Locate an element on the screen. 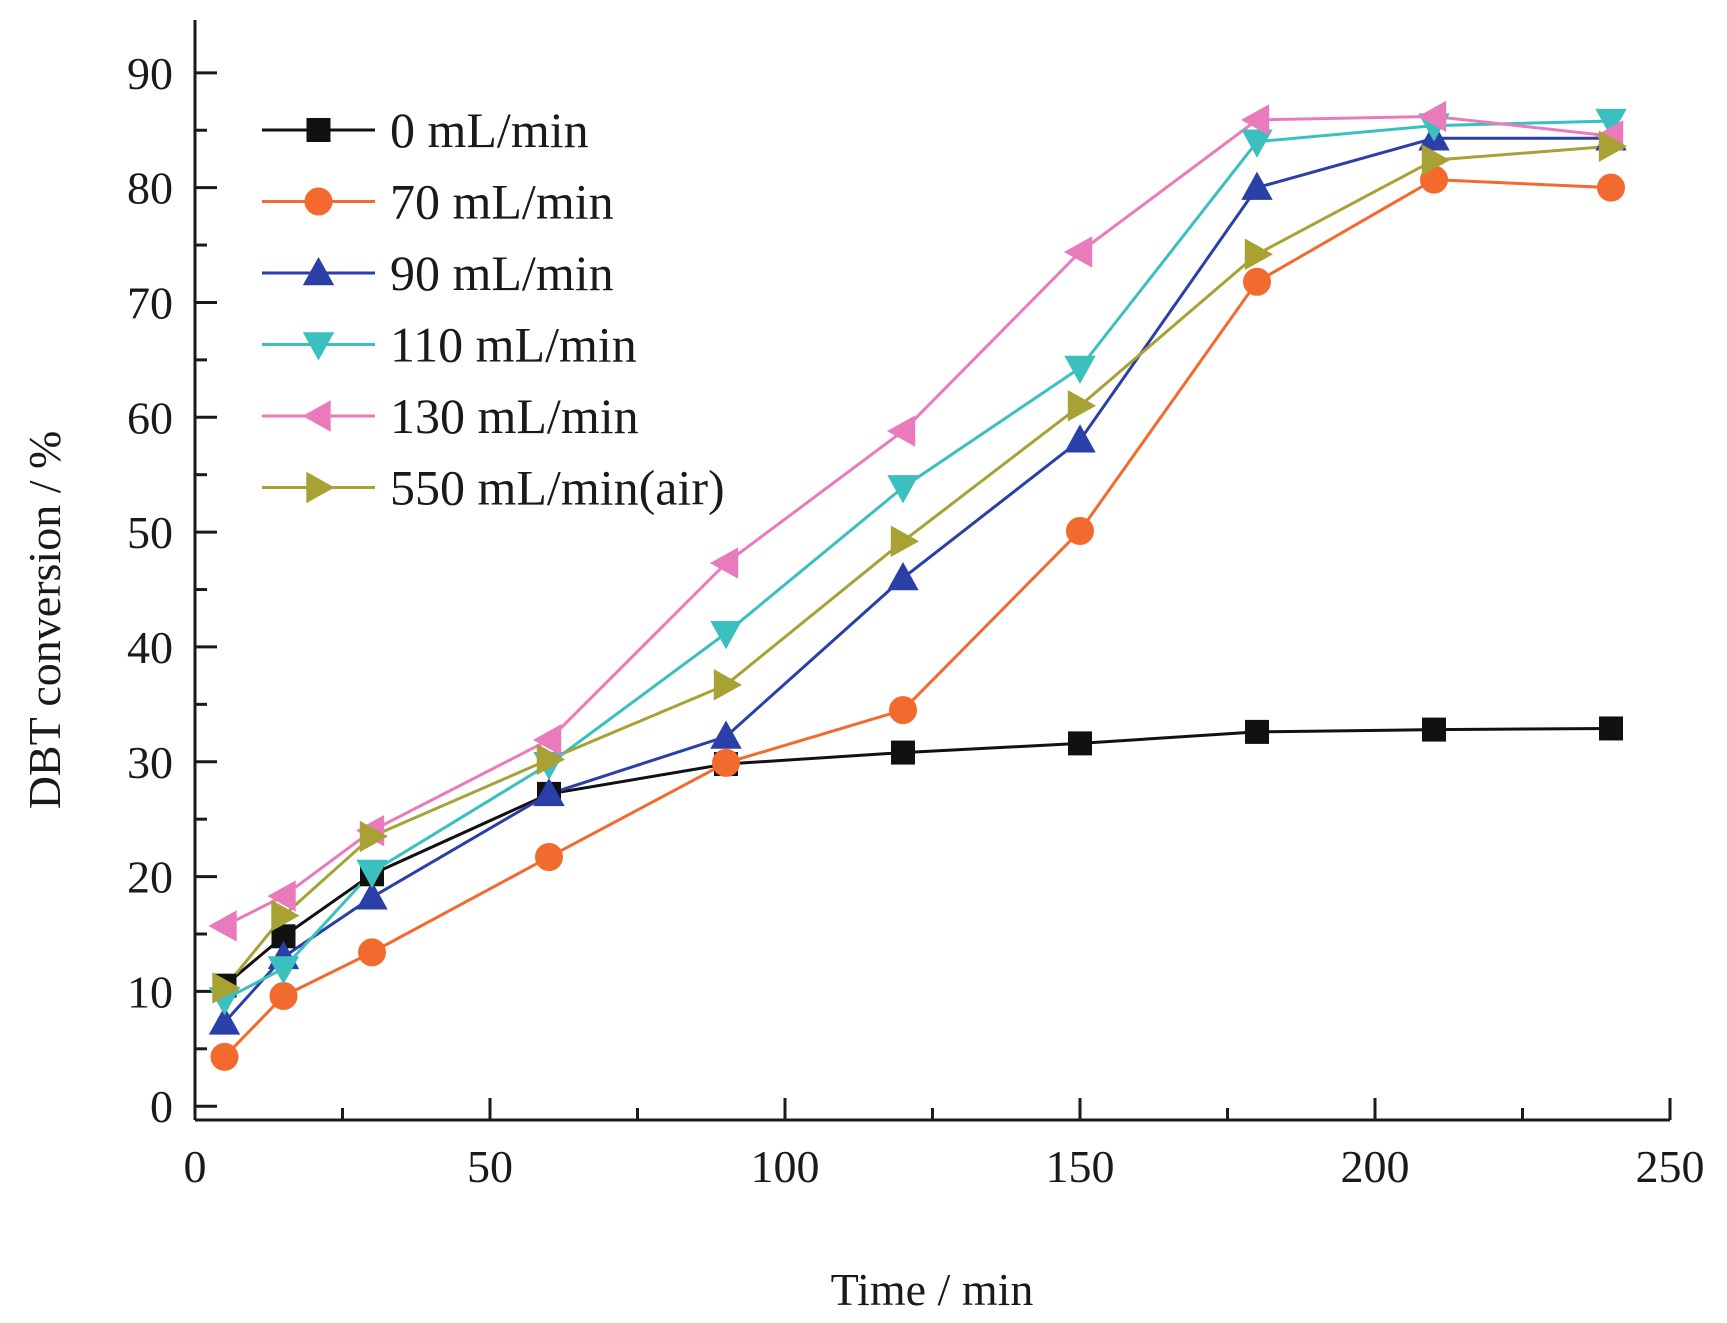 The image size is (1727, 1323). y-tick-label-5: 50 is located at coordinates (150, 532).